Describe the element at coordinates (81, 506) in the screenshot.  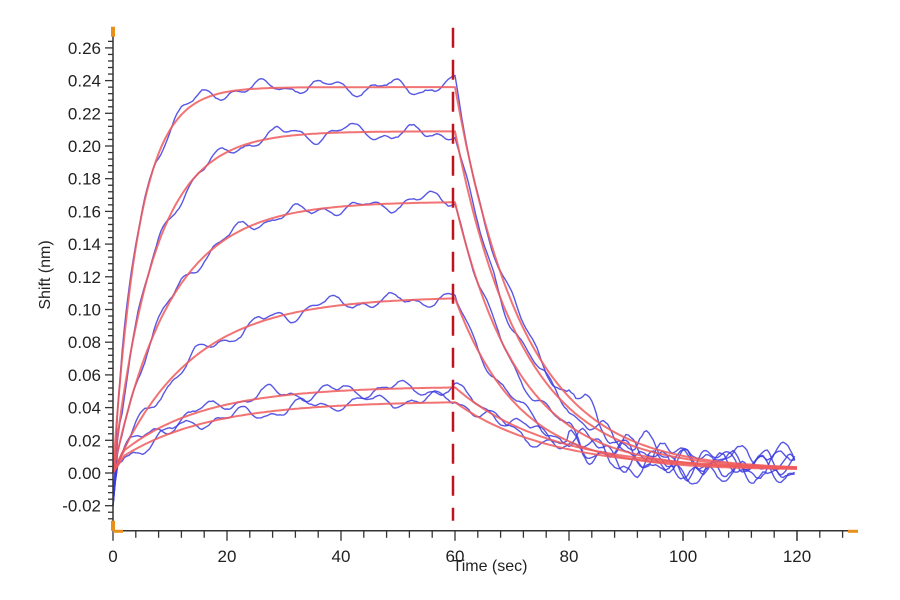
I see `y-tick-label: -0.02` at that location.